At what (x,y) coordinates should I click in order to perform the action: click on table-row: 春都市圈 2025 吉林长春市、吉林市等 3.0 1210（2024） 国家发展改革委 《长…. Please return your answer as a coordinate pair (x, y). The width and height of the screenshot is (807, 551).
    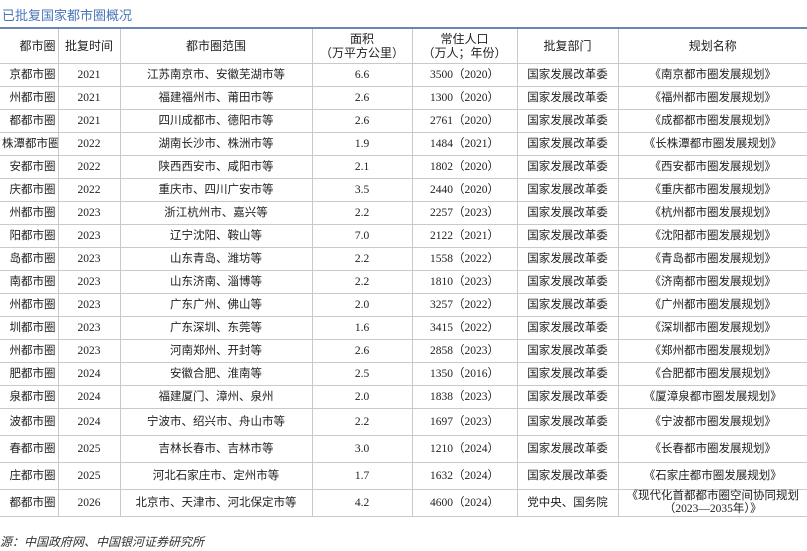
    Looking at the image, I should click on (403, 449).